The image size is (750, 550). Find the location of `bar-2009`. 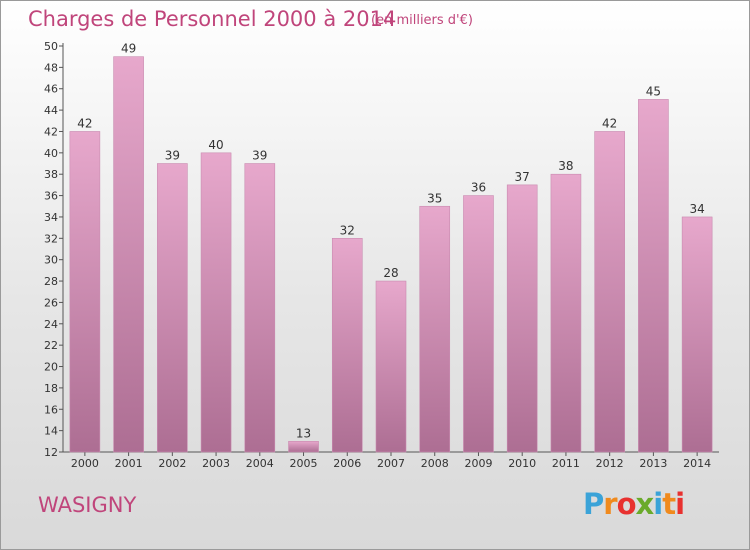

bar-2009 is located at coordinates (478, 324).